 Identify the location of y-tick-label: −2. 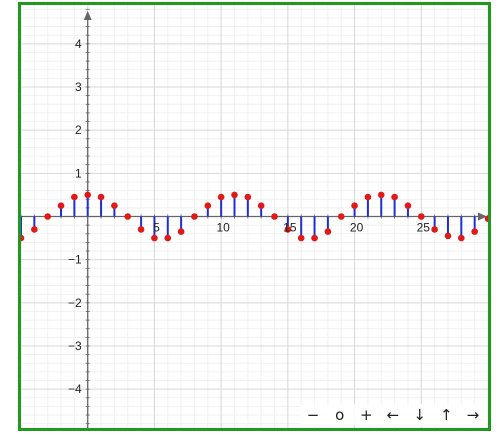
(75, 303).